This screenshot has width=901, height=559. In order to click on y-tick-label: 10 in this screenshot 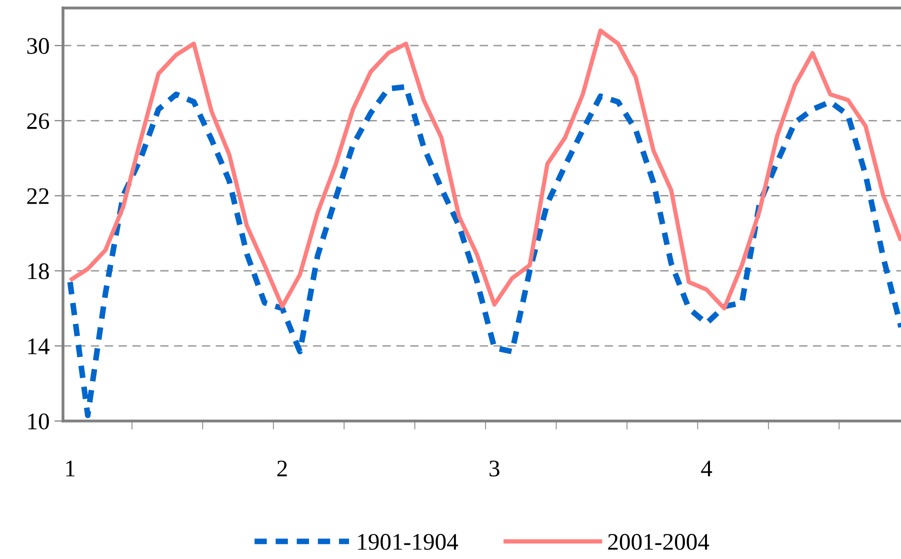, I will do `click(38, 421)`.